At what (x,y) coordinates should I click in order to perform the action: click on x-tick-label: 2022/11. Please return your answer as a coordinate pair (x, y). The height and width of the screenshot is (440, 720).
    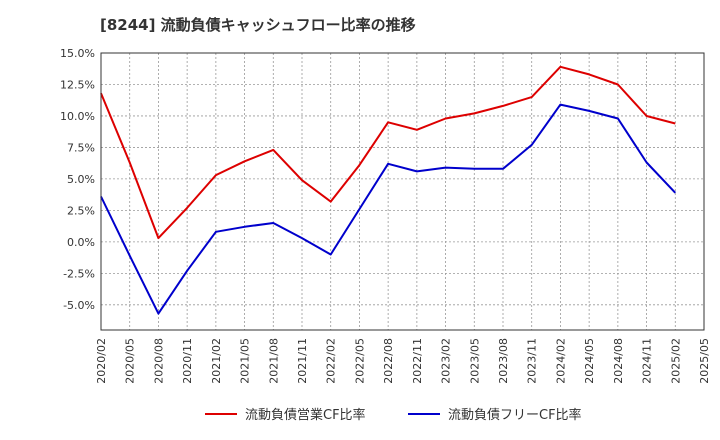
    Looking at the image, I should click on (417, 361).